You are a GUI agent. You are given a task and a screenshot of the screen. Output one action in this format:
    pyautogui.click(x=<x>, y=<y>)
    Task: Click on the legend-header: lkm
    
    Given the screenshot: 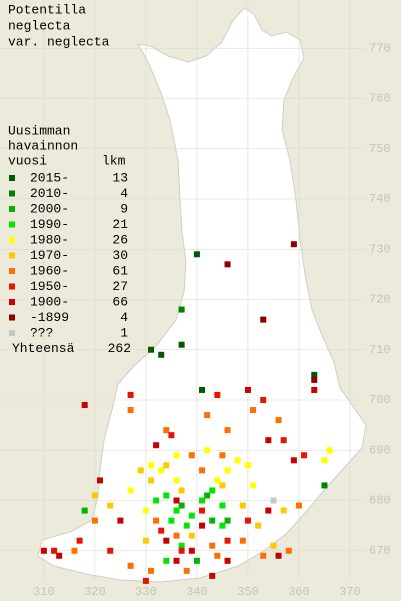 What is the action you would take?
    pyautogui.click(x=114, y=160)
    